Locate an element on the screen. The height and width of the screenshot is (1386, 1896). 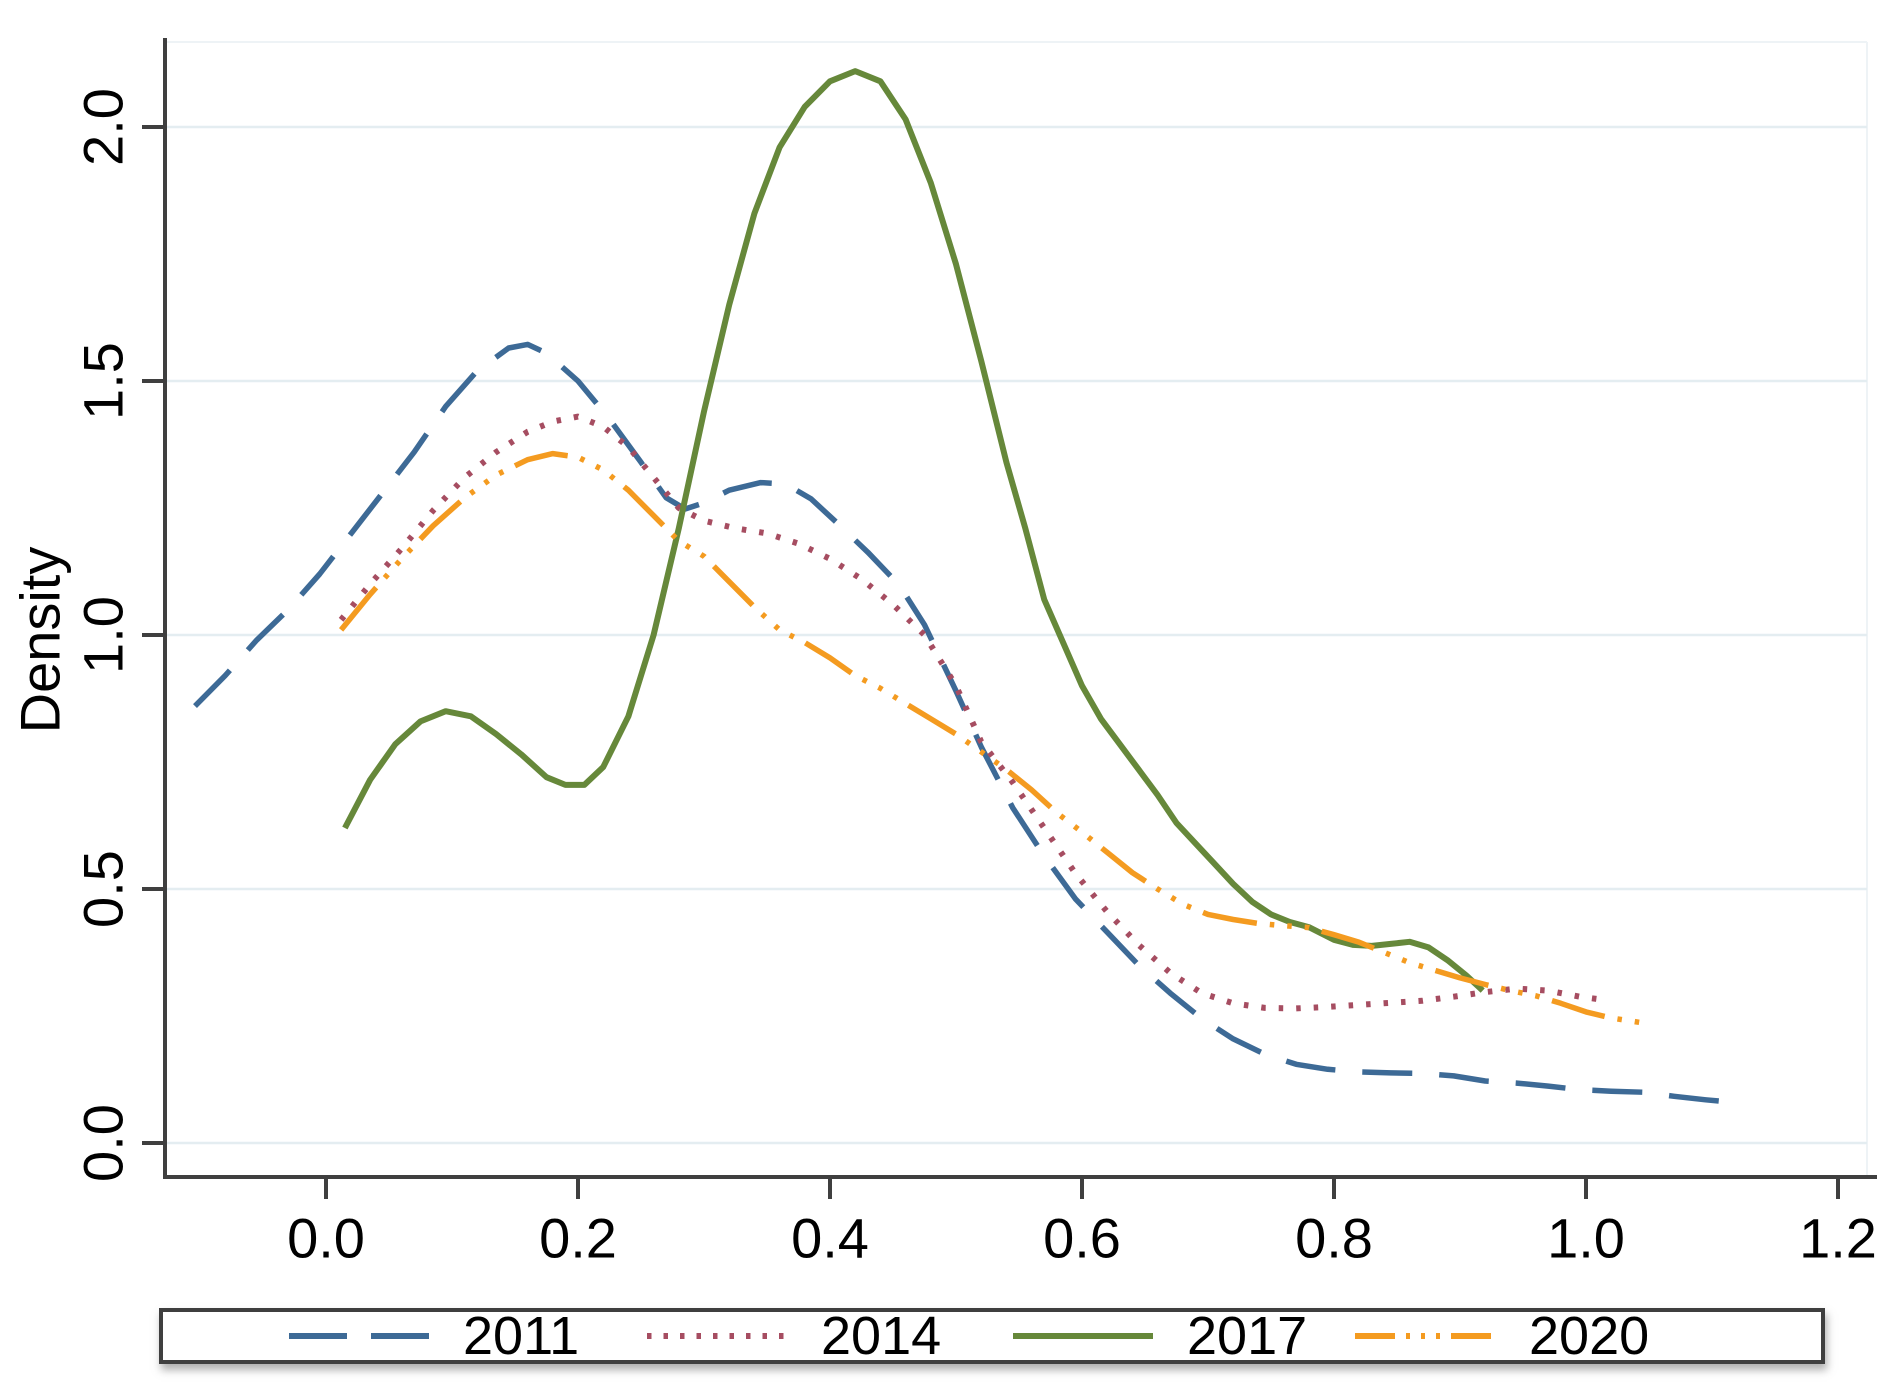
x-tick-label-0.0: 0.0 is located at coordinates (326, 1238).